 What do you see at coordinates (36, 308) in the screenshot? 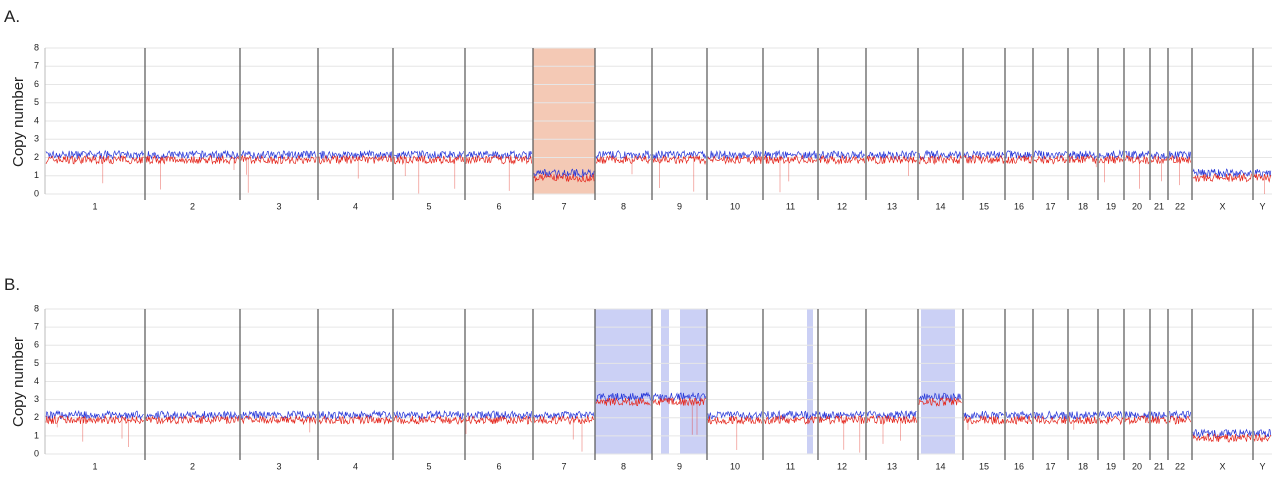
I see `y-tick-label: 8` at bounding box center [36, 308].